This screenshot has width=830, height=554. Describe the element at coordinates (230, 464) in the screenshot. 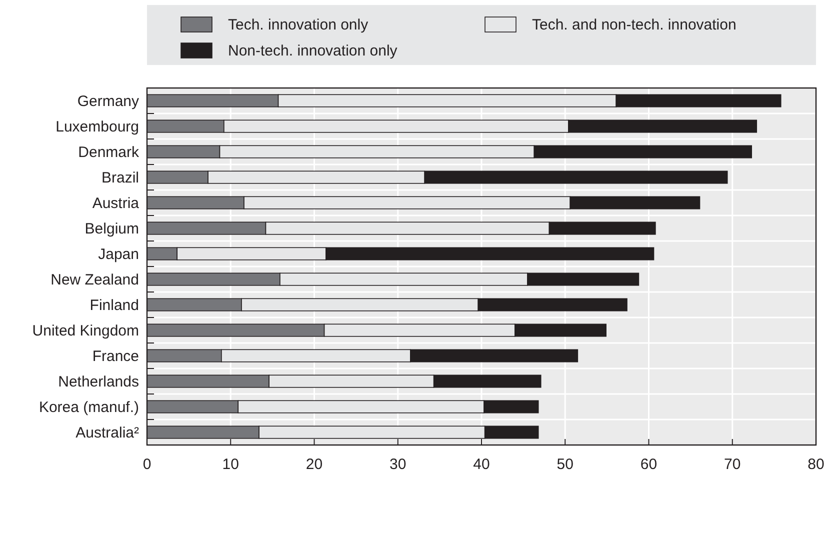

I see `x-tick-label: 10` at that location.